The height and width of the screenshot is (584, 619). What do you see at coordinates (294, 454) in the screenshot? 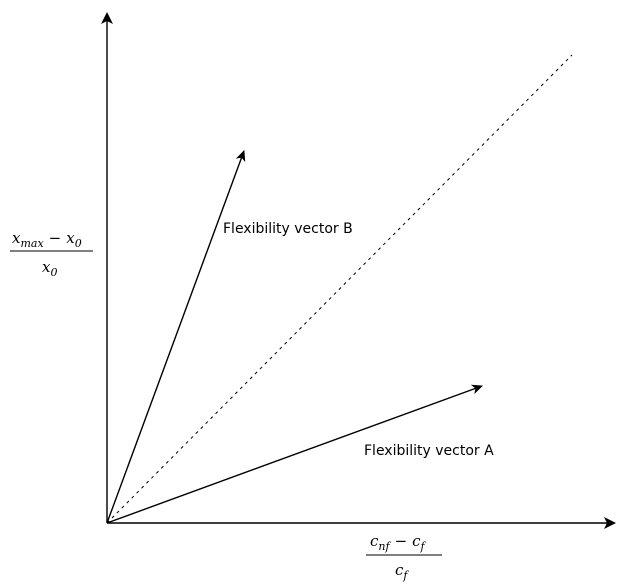
I see `vector-a-arrow` at bounding box center [294, 454].